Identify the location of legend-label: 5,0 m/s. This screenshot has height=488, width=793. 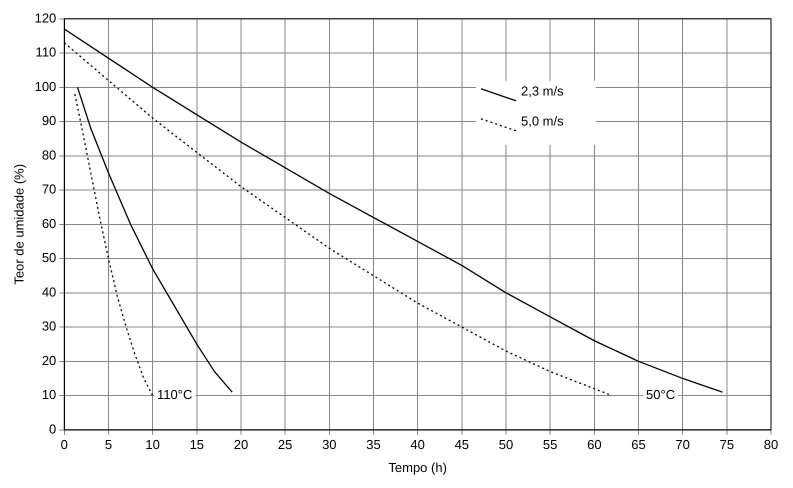
(542, 120).